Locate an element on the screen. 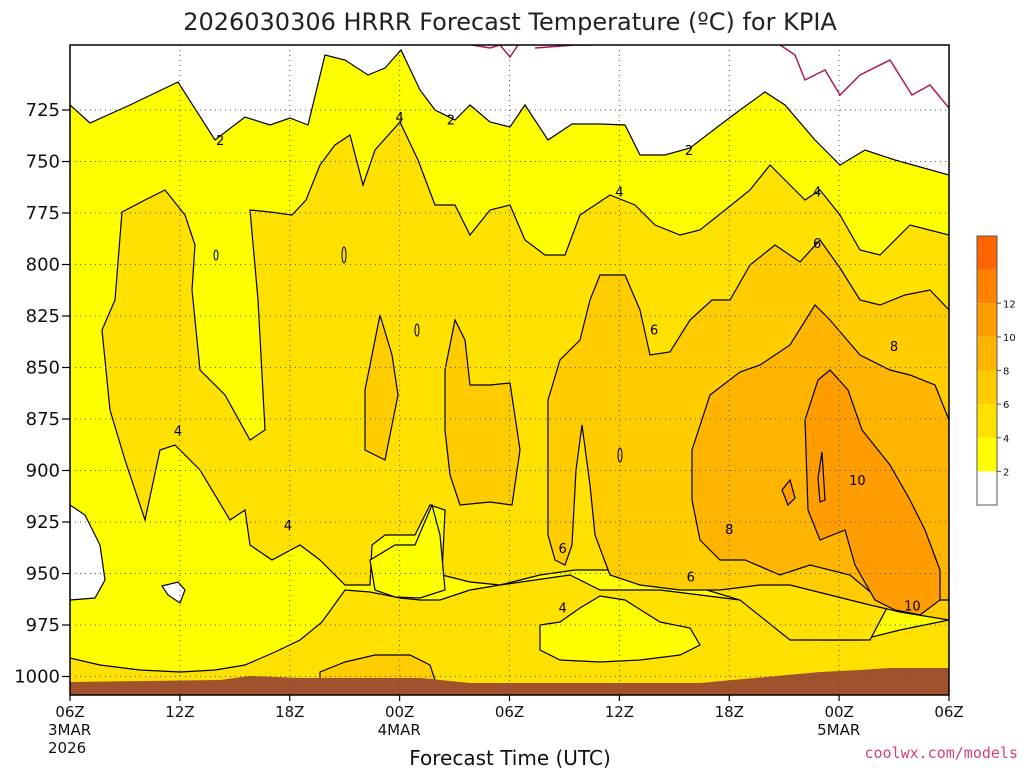 Image resolution: width=1024 pixels, height=768 pixels. y-tick-label: 775 is located at coordinates (43, 213).